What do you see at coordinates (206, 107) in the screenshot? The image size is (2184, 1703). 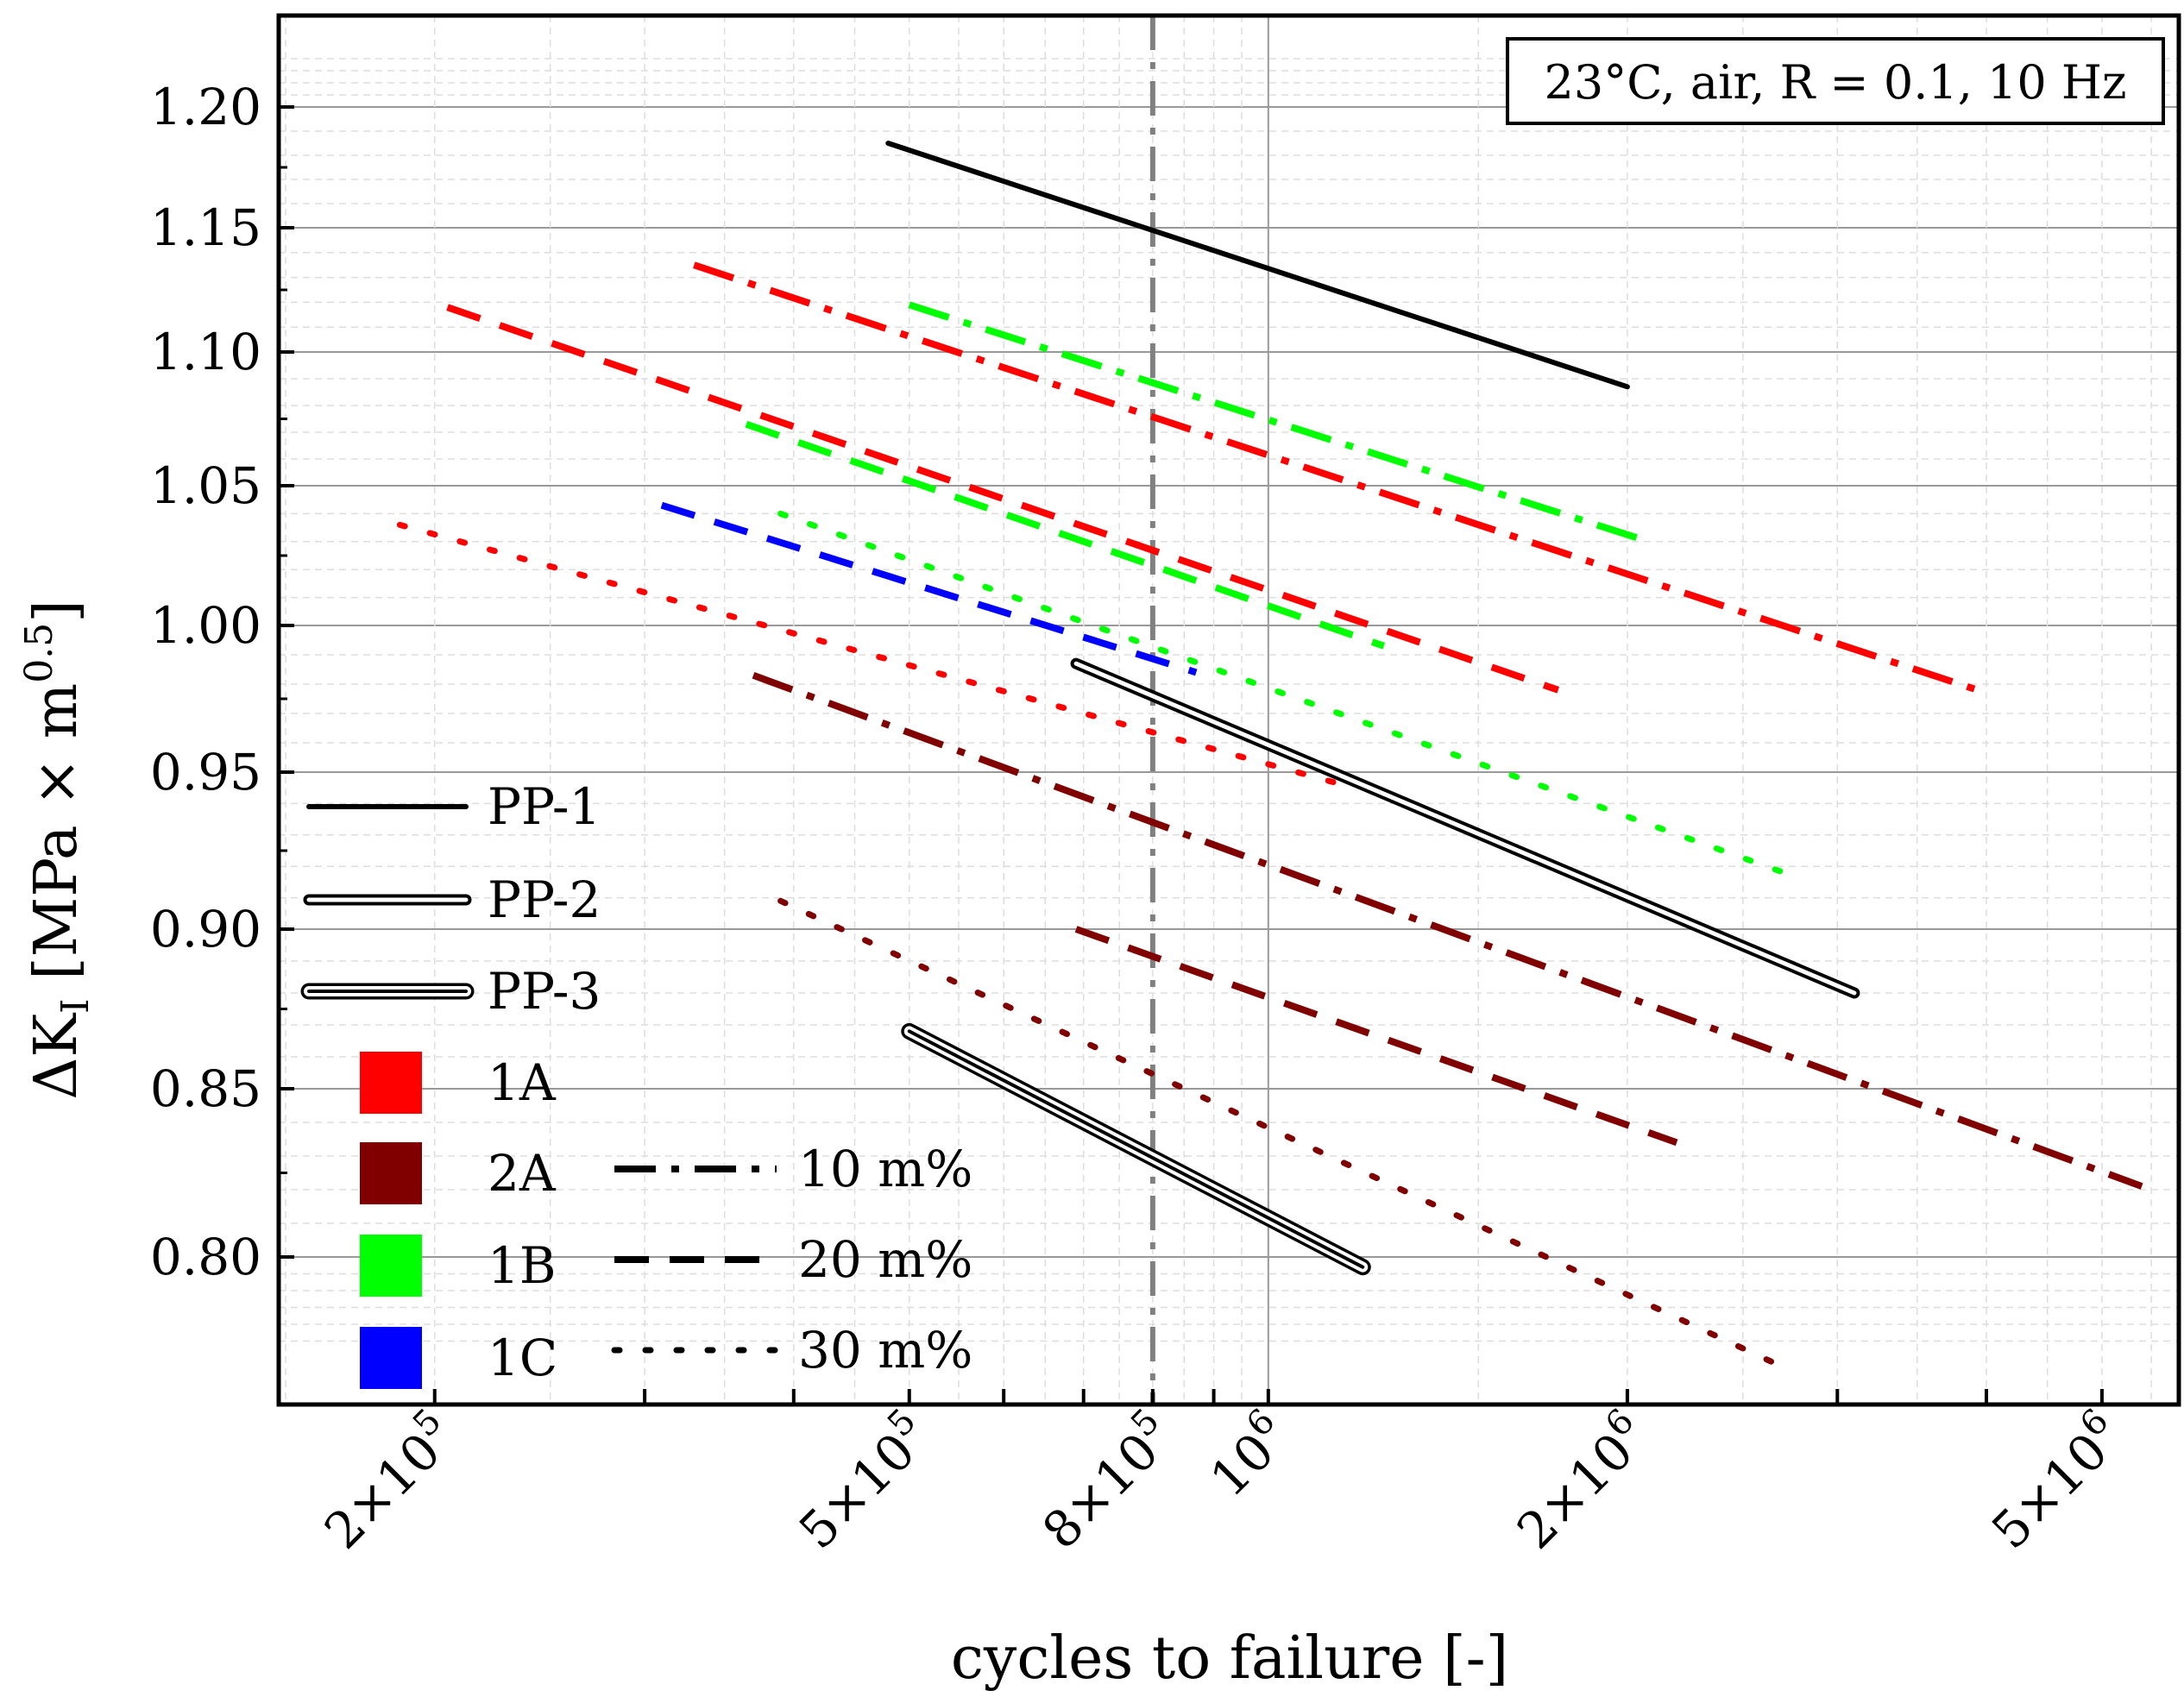 I see `y-tick-label: 1.20` at bounding box center [206, 107].